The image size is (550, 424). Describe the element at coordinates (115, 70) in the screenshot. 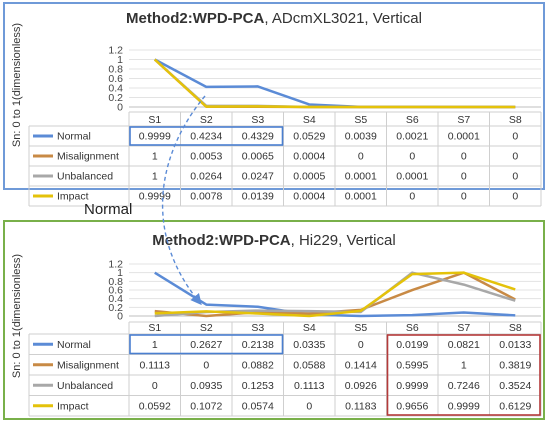

I see `y-tick-label: 0.8` at that location.